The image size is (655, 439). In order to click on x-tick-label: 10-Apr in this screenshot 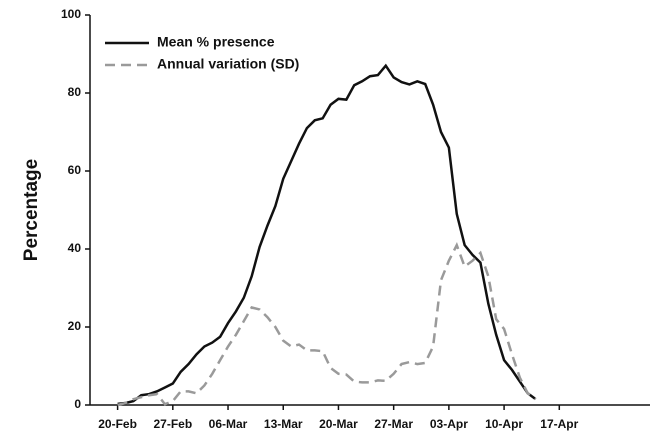, I will do `click(504, 424)`.